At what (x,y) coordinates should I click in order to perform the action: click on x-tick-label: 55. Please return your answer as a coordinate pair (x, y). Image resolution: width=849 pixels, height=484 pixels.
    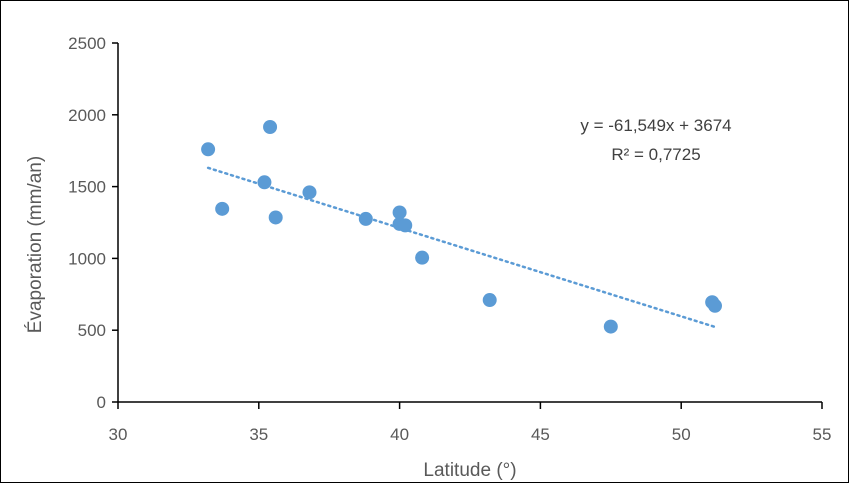
    Looking at the image, I should click on (822, 434).